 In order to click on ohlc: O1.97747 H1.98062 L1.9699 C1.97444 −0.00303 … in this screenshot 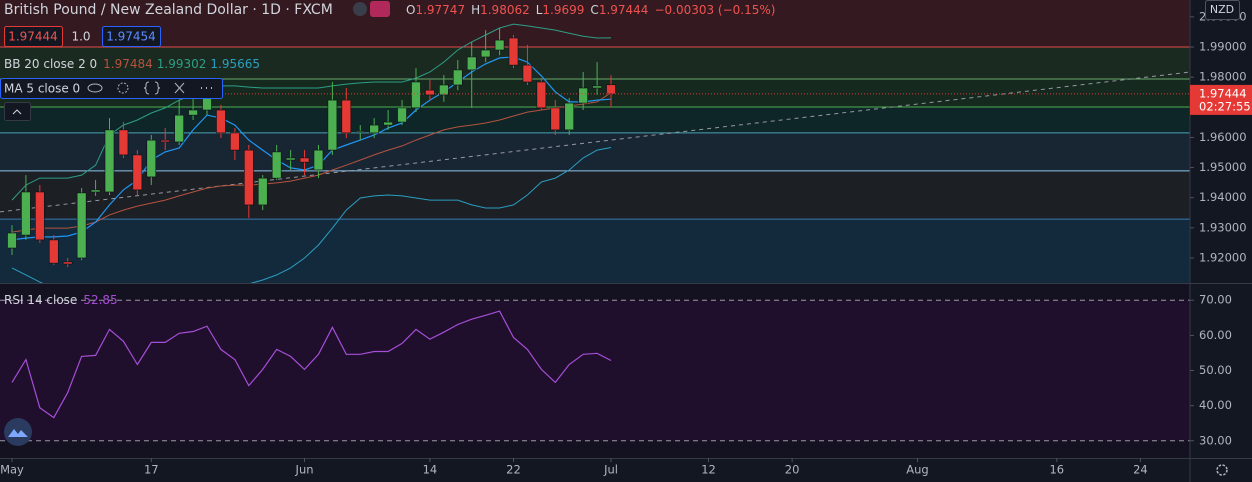, I will do `click(590, 10)`.